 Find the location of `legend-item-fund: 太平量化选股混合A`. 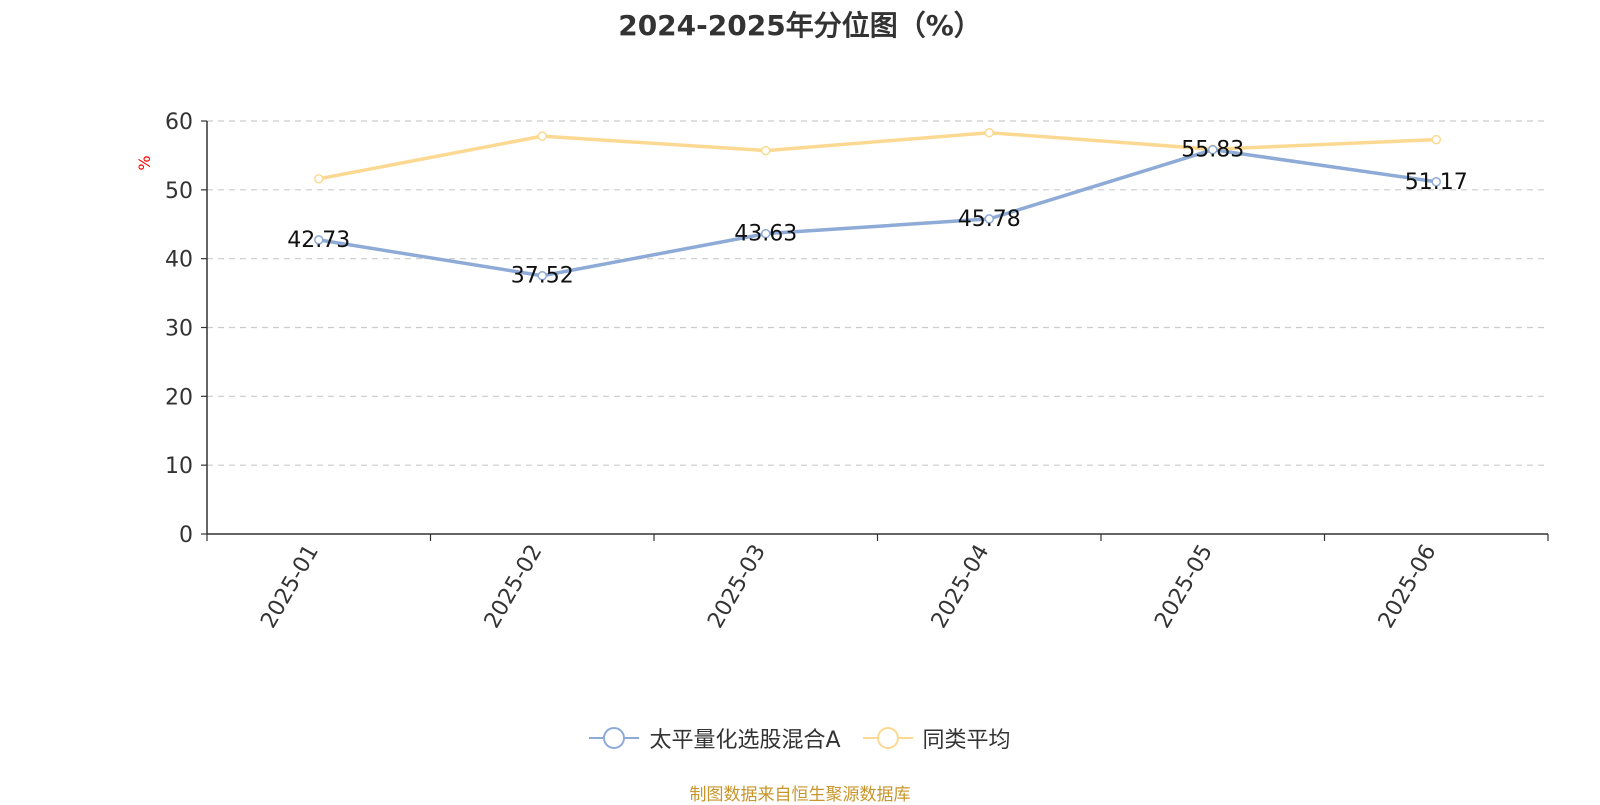

legend-item-fund: 太平量化选股混合A is located at coordinates (715, 738).